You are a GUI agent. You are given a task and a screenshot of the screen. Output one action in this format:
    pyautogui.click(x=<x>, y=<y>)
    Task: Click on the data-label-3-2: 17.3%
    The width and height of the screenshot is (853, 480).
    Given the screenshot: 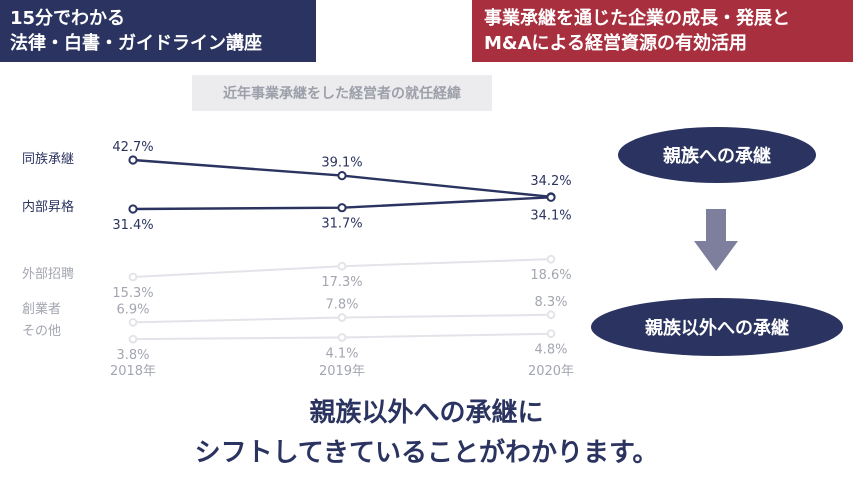 What is the action you would take?
    pyautogui.click(x=341, y=282)
    